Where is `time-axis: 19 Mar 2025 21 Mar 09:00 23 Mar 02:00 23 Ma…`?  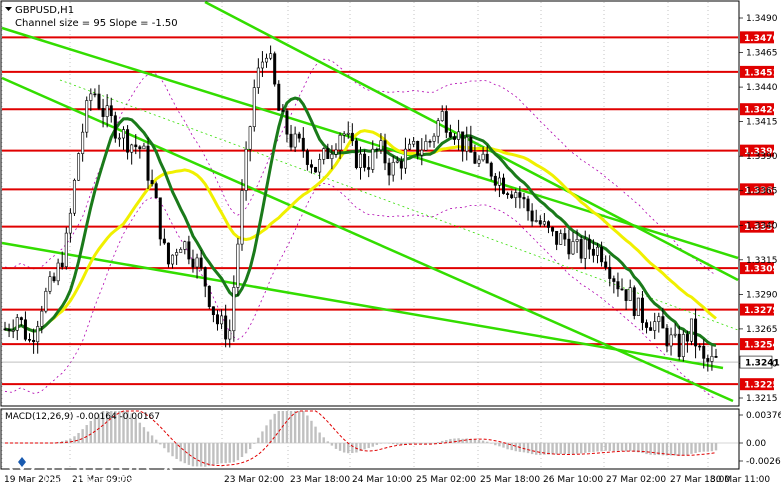
time-axis: 19 Mar 2025 21 Mar 09:00 23 Mar 02:00 23 Ma… is located at coordinates (387, 480).